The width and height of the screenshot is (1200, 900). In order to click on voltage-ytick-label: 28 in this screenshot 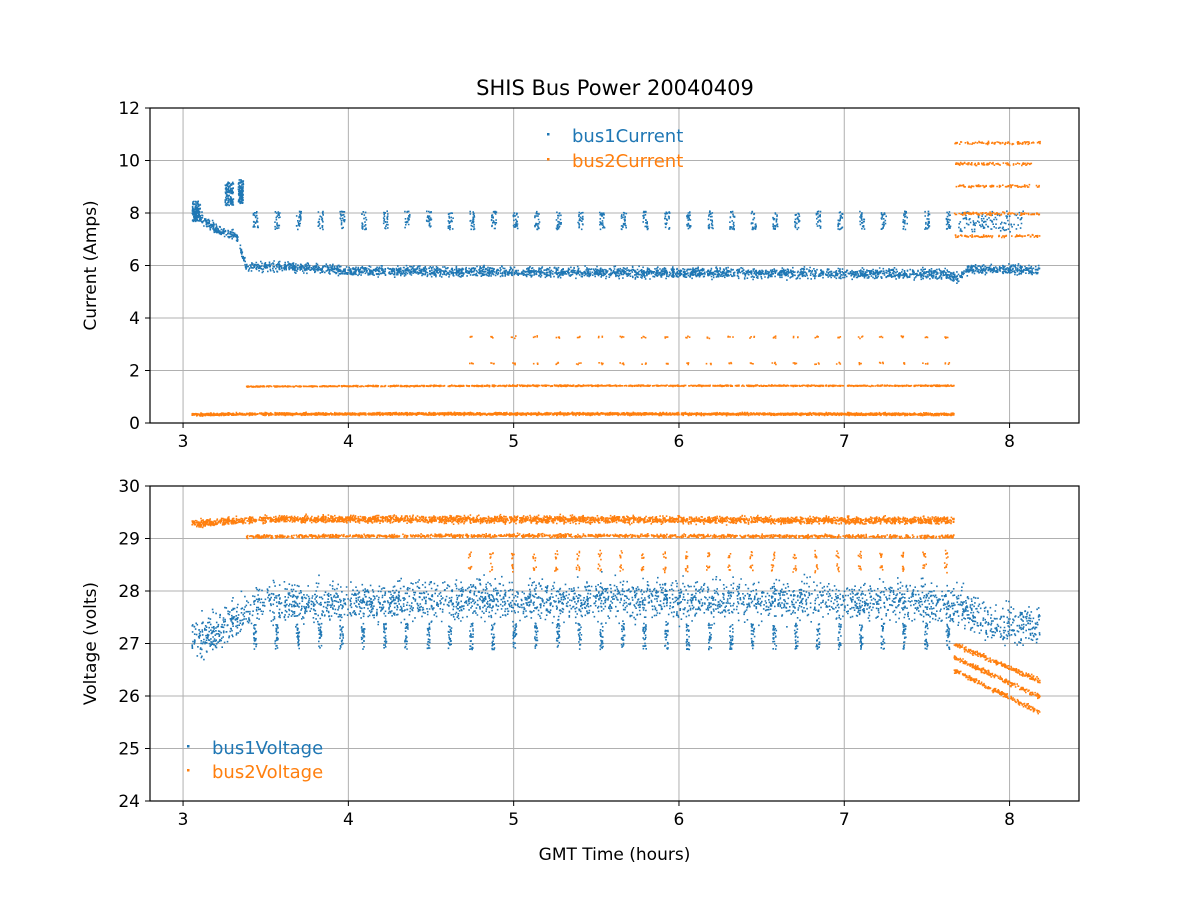, I will do `click(129, 592)`.